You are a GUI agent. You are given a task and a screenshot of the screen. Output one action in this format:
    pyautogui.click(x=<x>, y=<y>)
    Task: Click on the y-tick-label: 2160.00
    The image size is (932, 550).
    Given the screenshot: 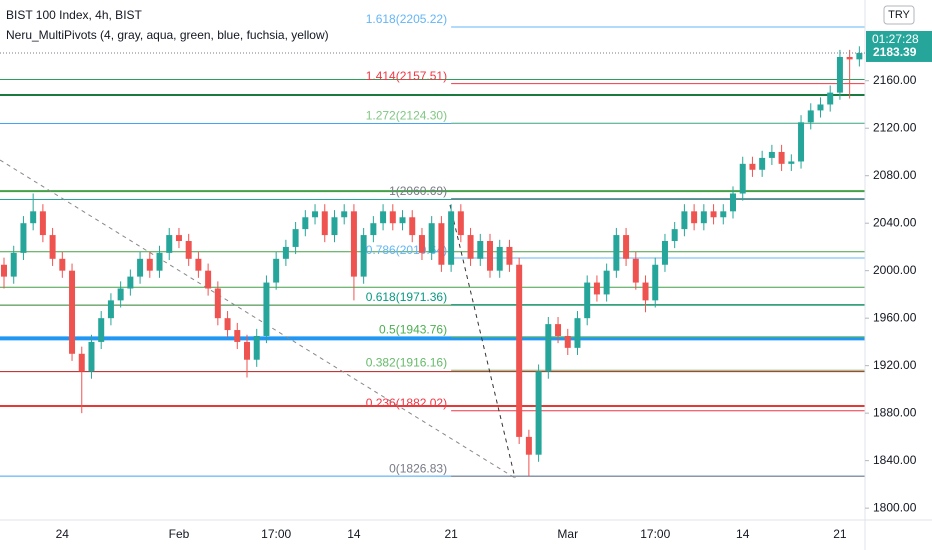 What is the action you would take?
    pyautogui.click(x=895, y=80)
    